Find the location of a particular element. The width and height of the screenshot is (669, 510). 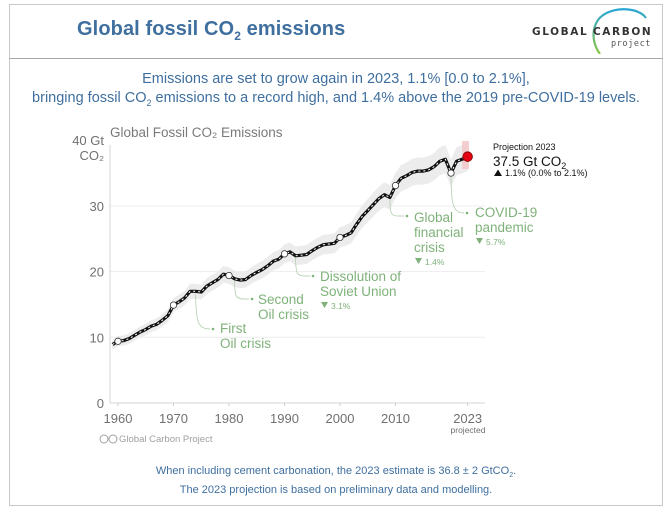

x-tick-label-2023: 2023 is located at coordinates (467, 418).